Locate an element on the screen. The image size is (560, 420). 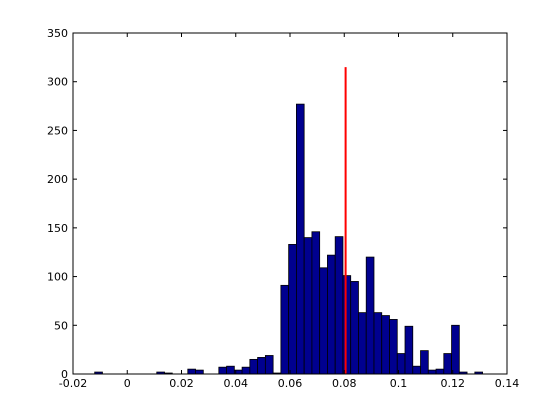
x-tick-label: -0.02 is located at coordinates (73, 383).